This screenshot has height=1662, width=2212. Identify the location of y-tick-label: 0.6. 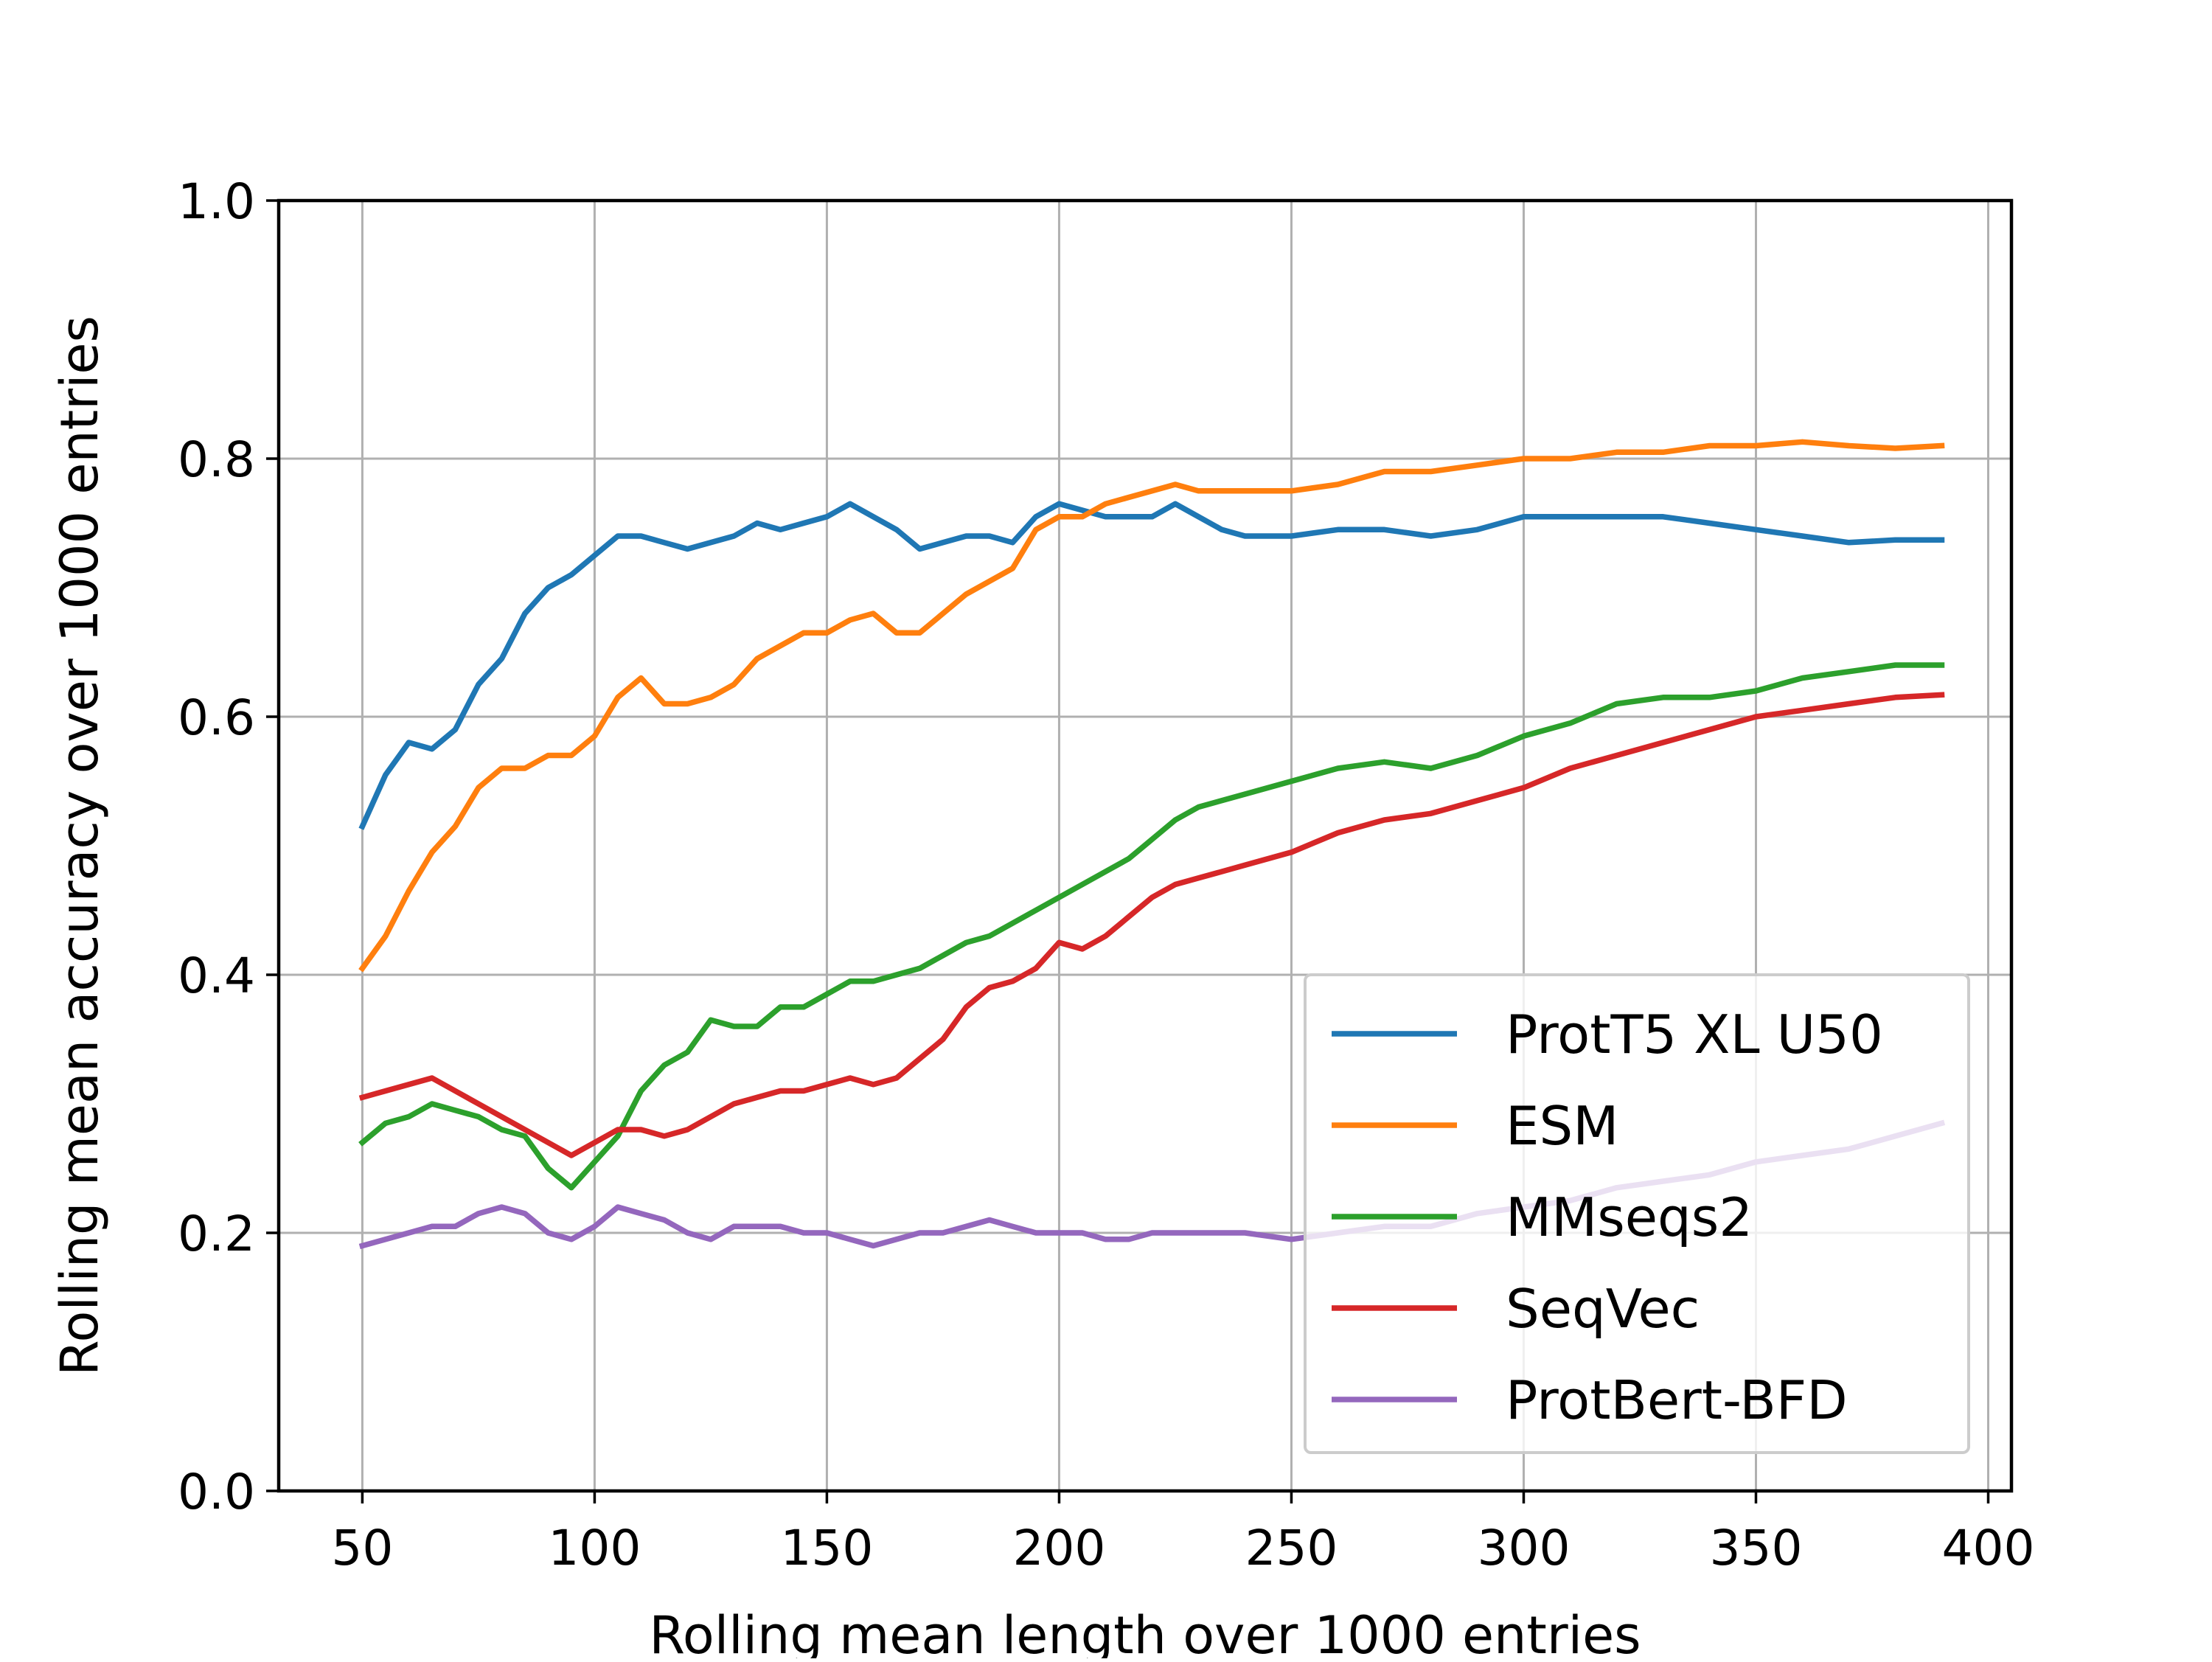
(216, 718).